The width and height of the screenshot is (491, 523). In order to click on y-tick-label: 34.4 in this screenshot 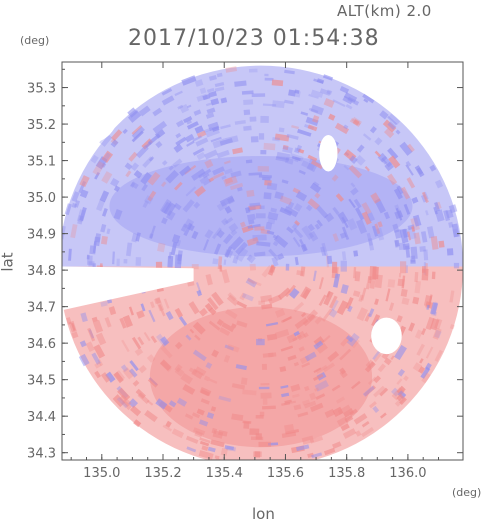, I will do `click(41, 417)`.